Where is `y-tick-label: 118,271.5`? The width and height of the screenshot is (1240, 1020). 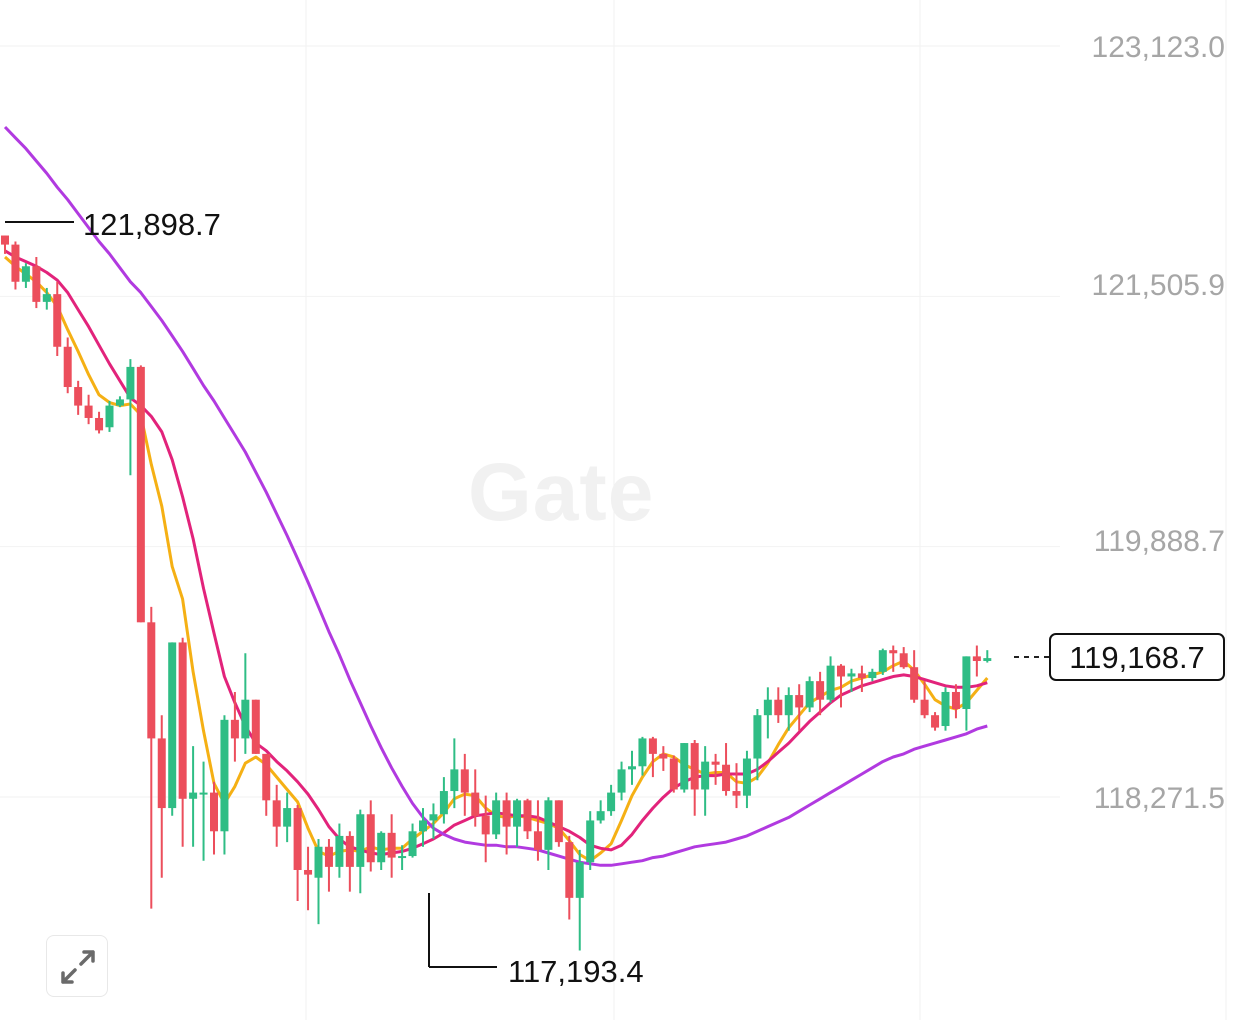 y-tick-label: 118,271.5 is located at coordinates (1159, 798).